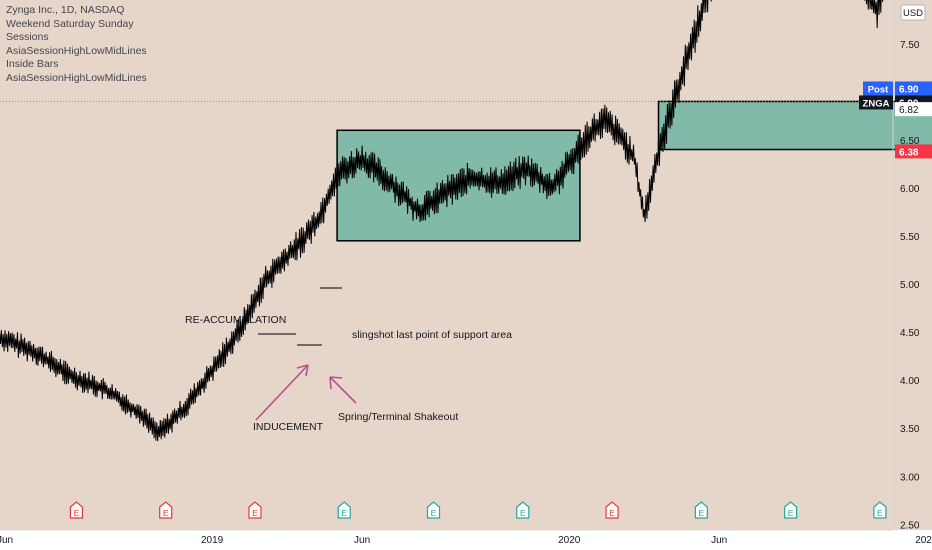  What do you see at coordinates (913, 540) in the screenshot?
I see `axis-corner` at bounding box center [913, 540].